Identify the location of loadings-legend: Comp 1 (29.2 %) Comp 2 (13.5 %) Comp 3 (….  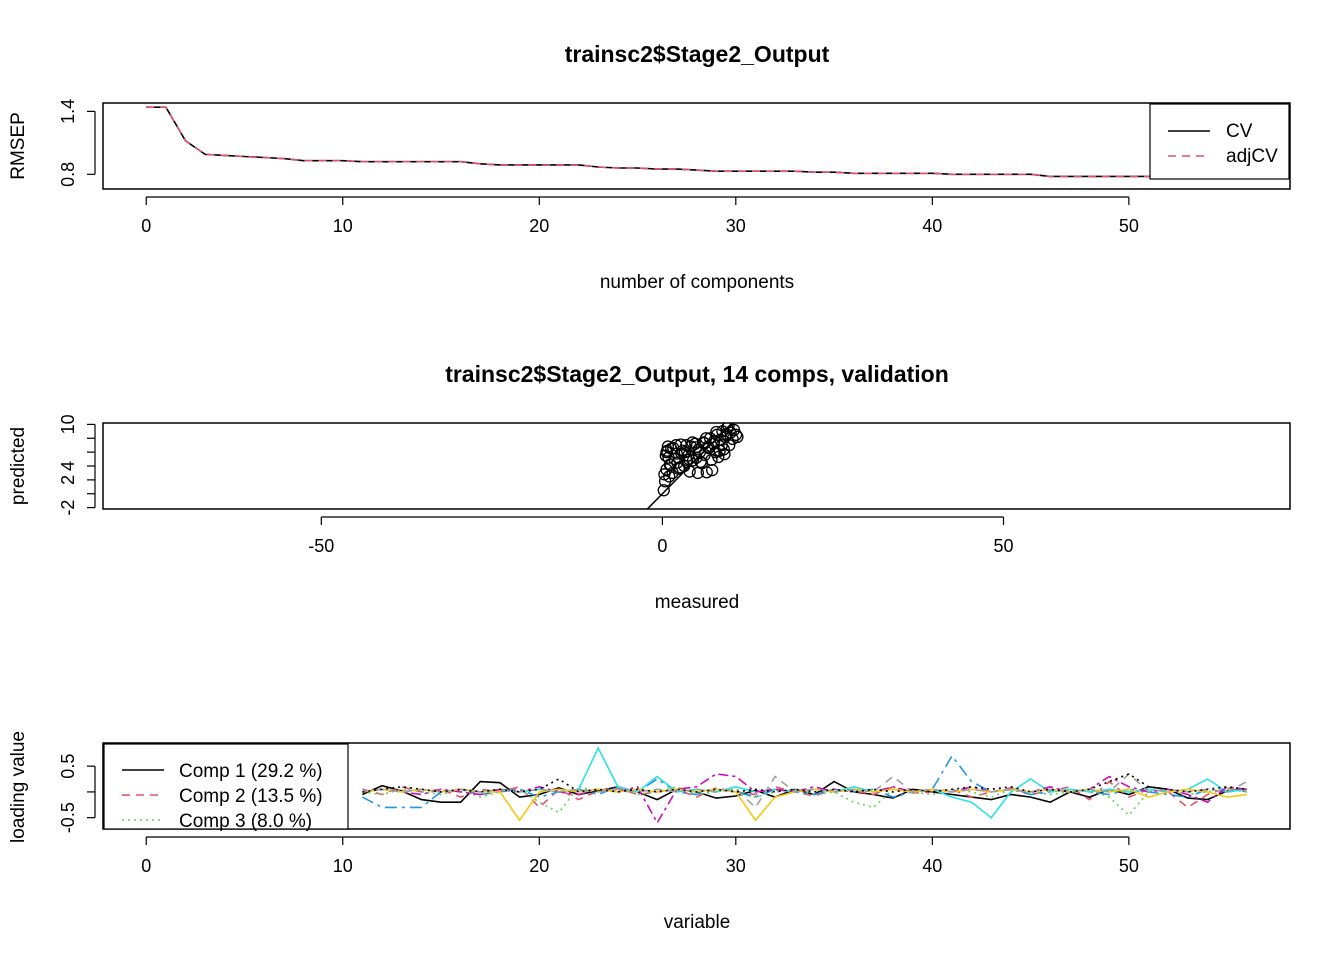
(226, 787).